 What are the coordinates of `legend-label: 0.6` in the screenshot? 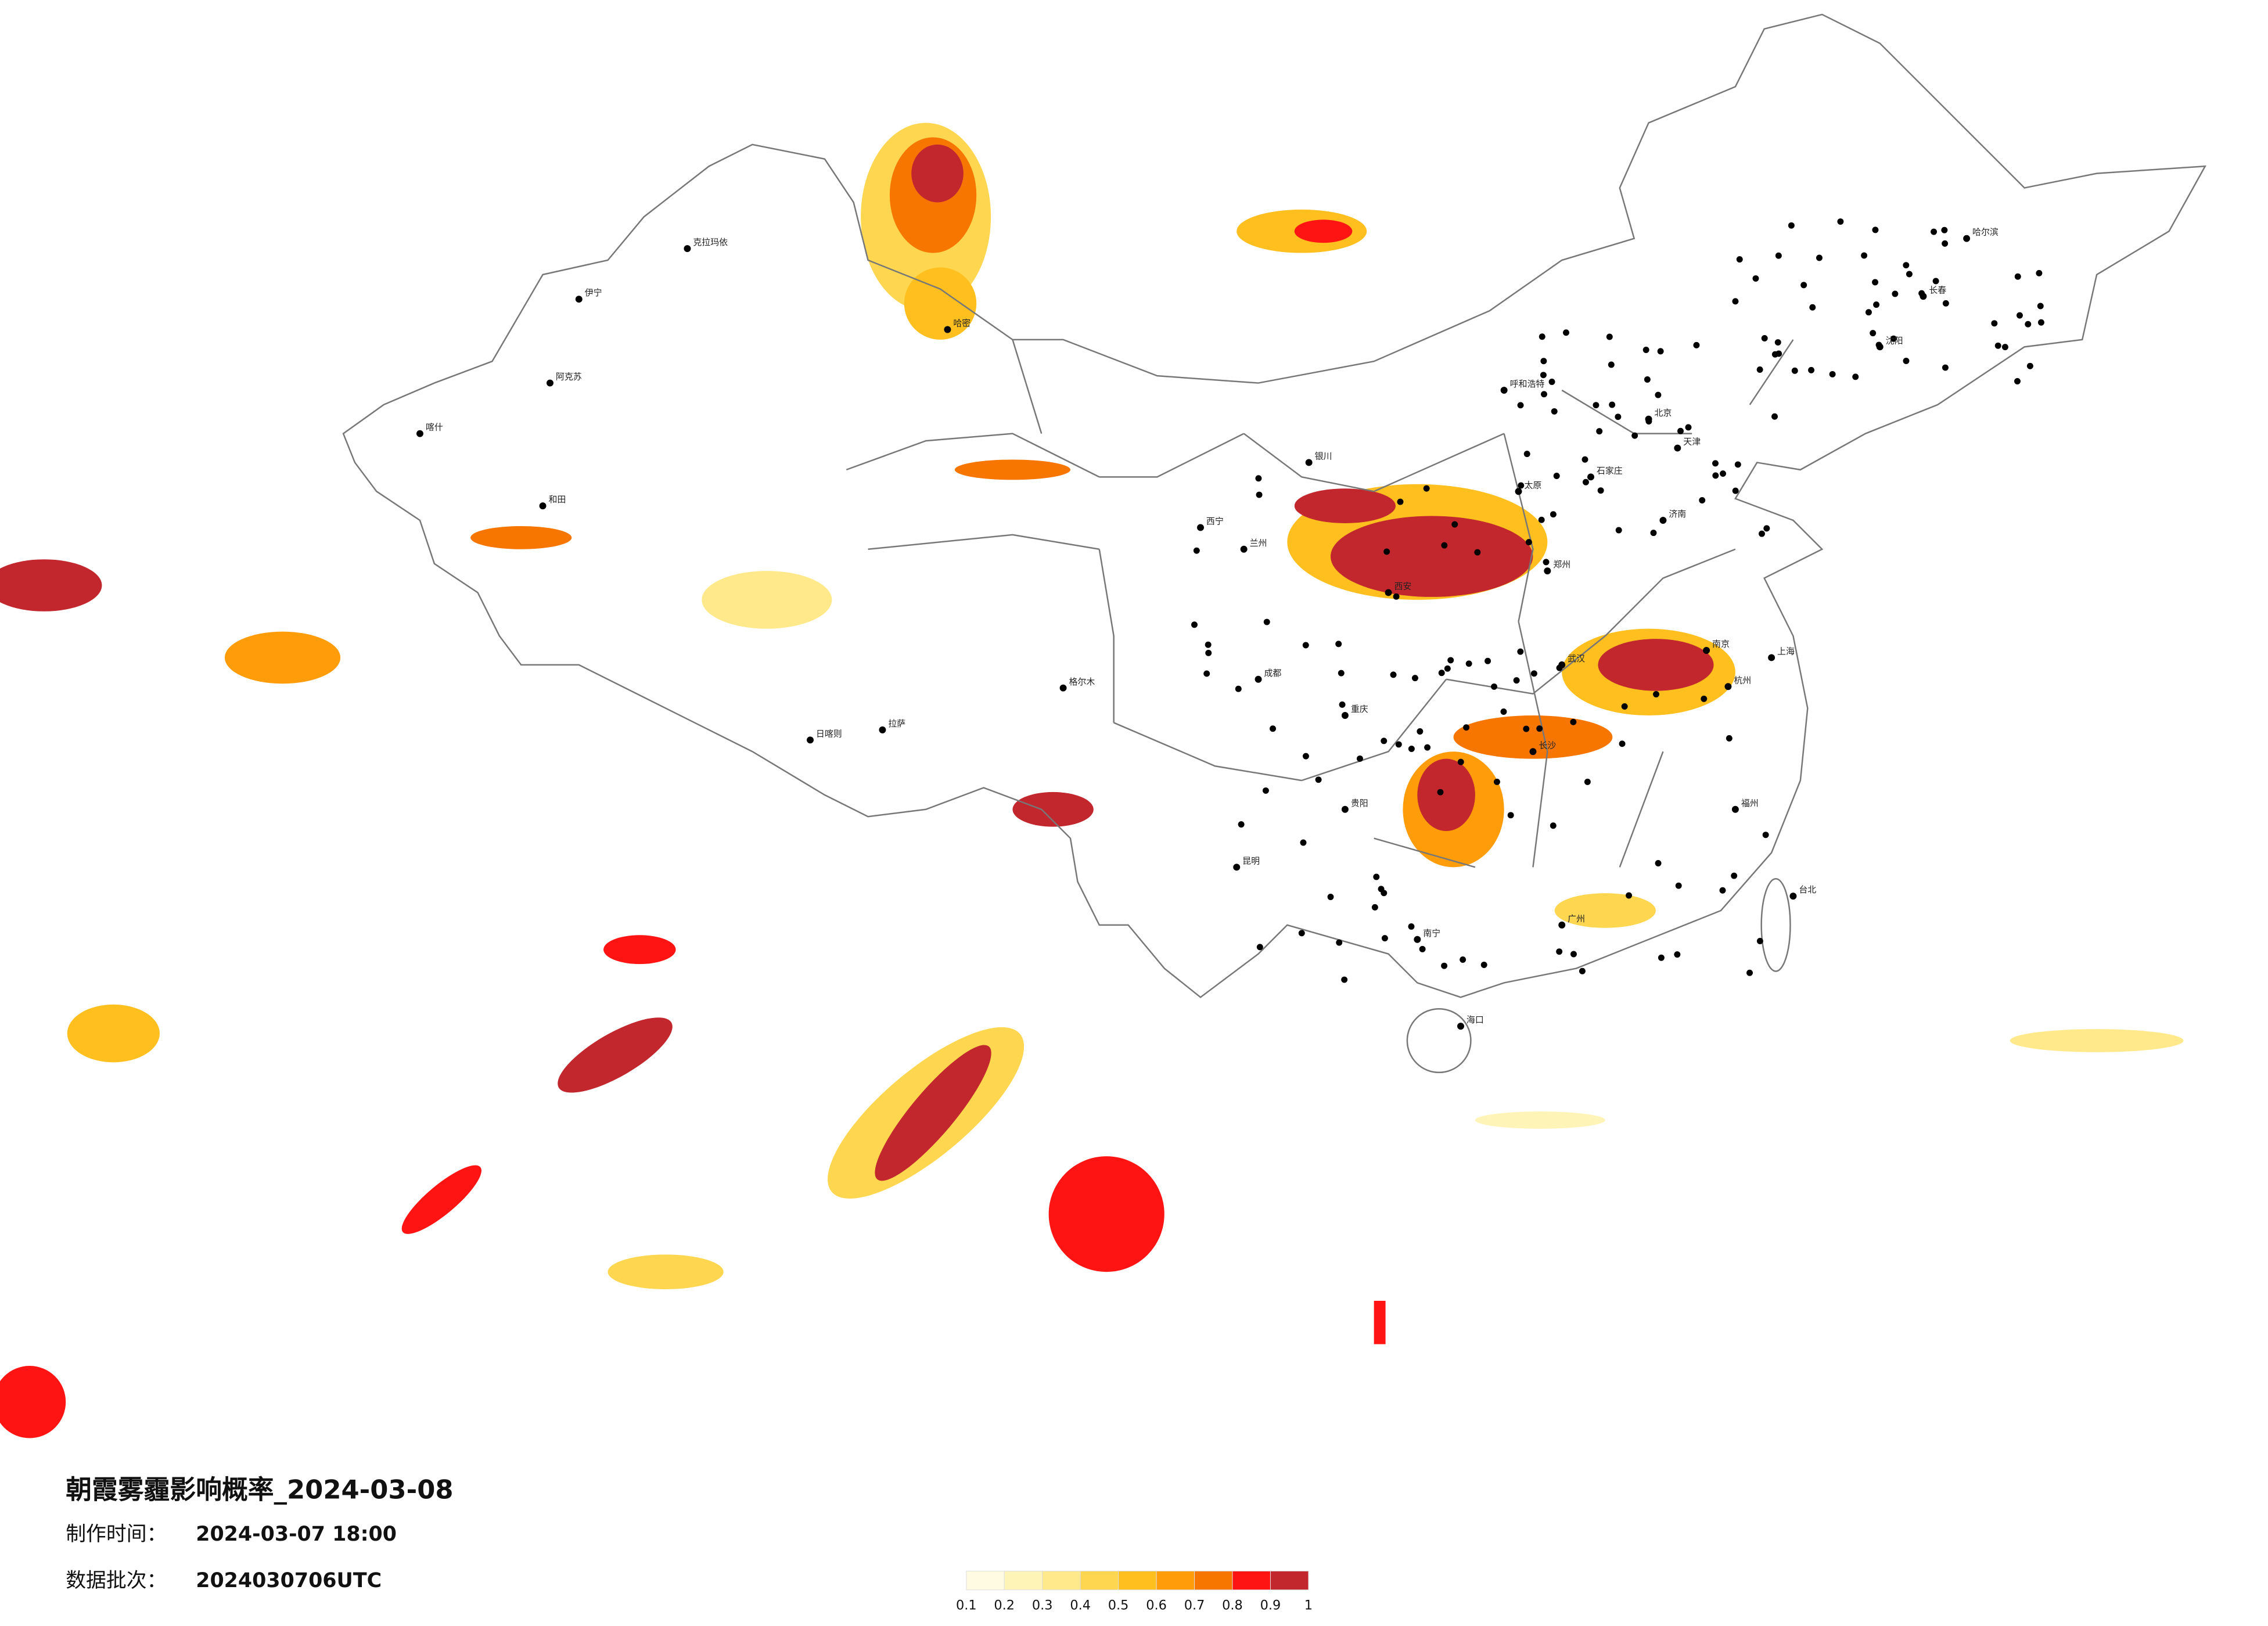 It's located at (1156, 1606).